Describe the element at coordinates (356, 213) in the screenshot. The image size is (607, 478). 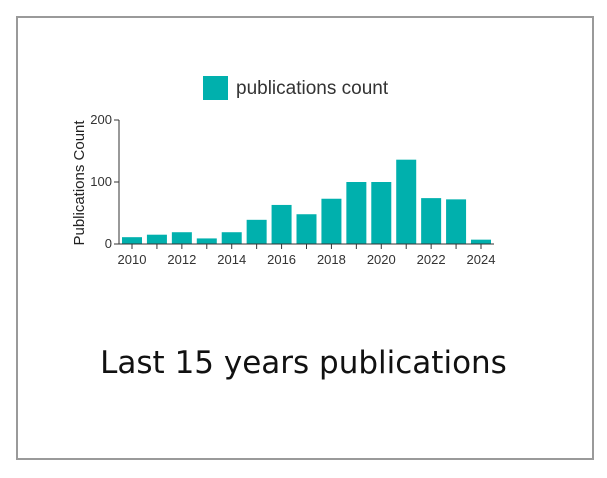
I see `bar-2019` at that location.